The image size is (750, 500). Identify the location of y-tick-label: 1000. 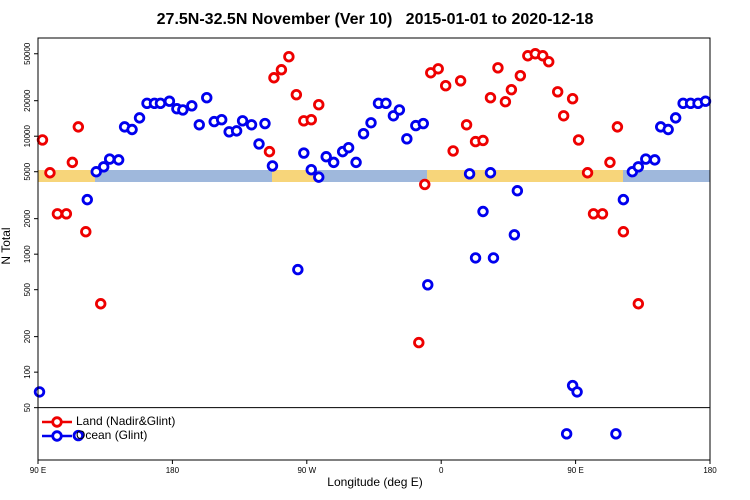
(27, 254).